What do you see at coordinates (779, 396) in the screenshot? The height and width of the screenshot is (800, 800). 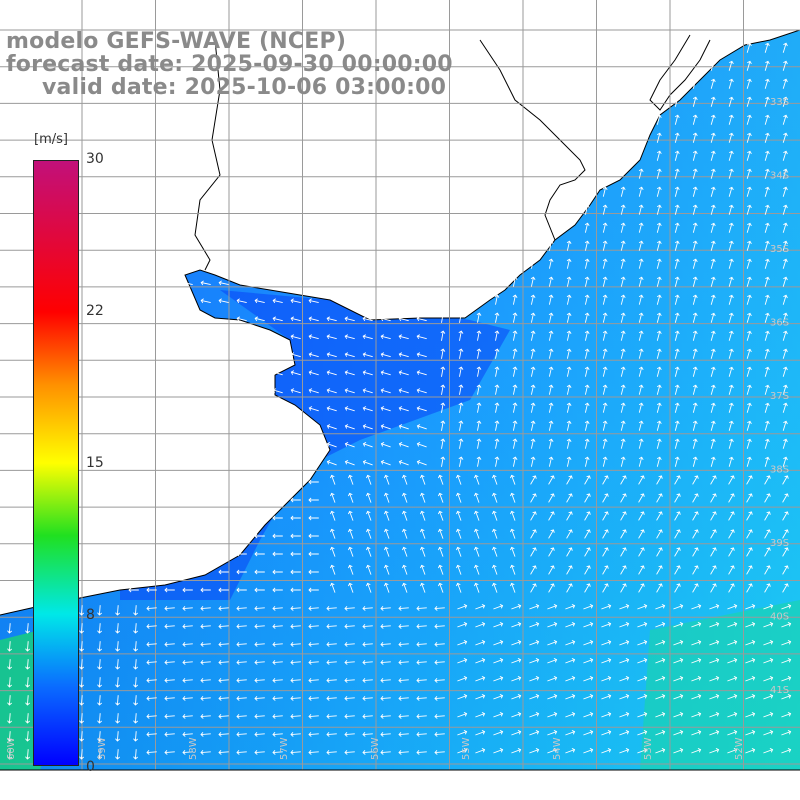 I see `latitude-label: 37S` at bounding box center [779, 396].